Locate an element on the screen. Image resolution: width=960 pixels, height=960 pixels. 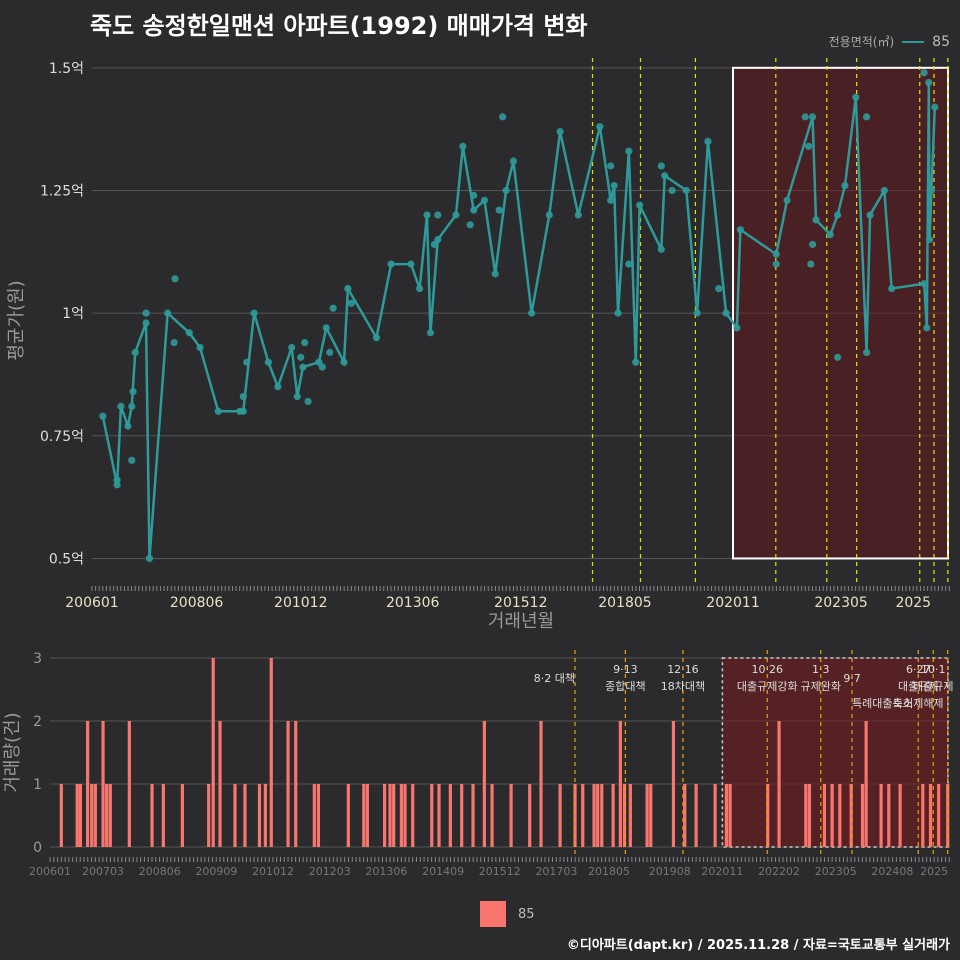
x-tick-label: 201908 is located at coordinates (670, 871).